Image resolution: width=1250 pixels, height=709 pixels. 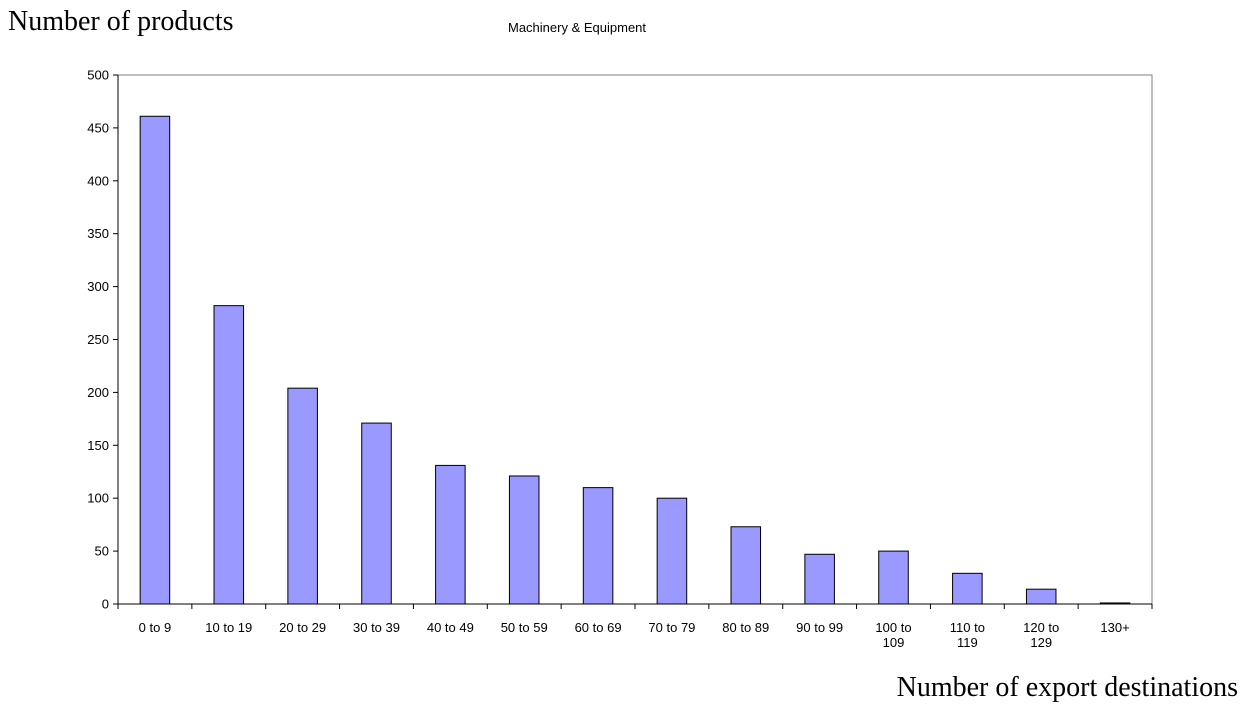 What do you see at coordinates (598, 627) in the screenshot?
I see `x-tick-label: 60 to 69` at bounding box center [598, 627].